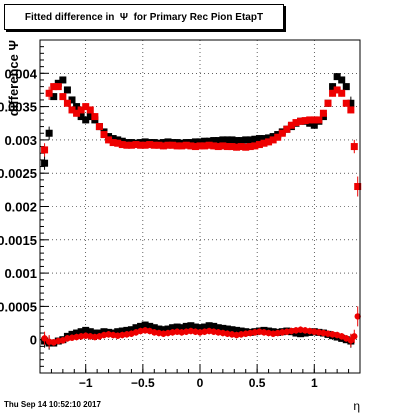  What do you see at coordinates (18, 240) in the screenshot?
I see `y-tick-label: 0.0015` at bounding box center [18, 240].